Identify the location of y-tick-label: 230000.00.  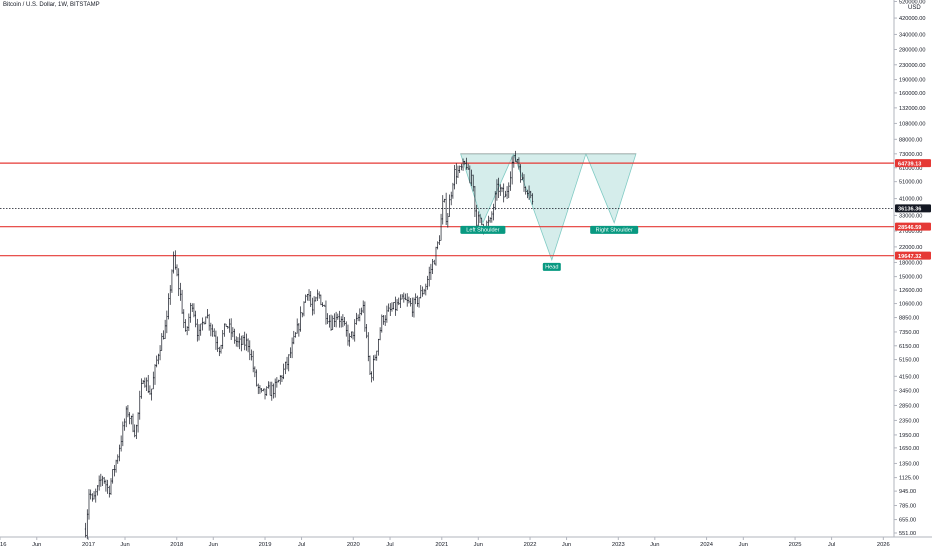
(912, 66).